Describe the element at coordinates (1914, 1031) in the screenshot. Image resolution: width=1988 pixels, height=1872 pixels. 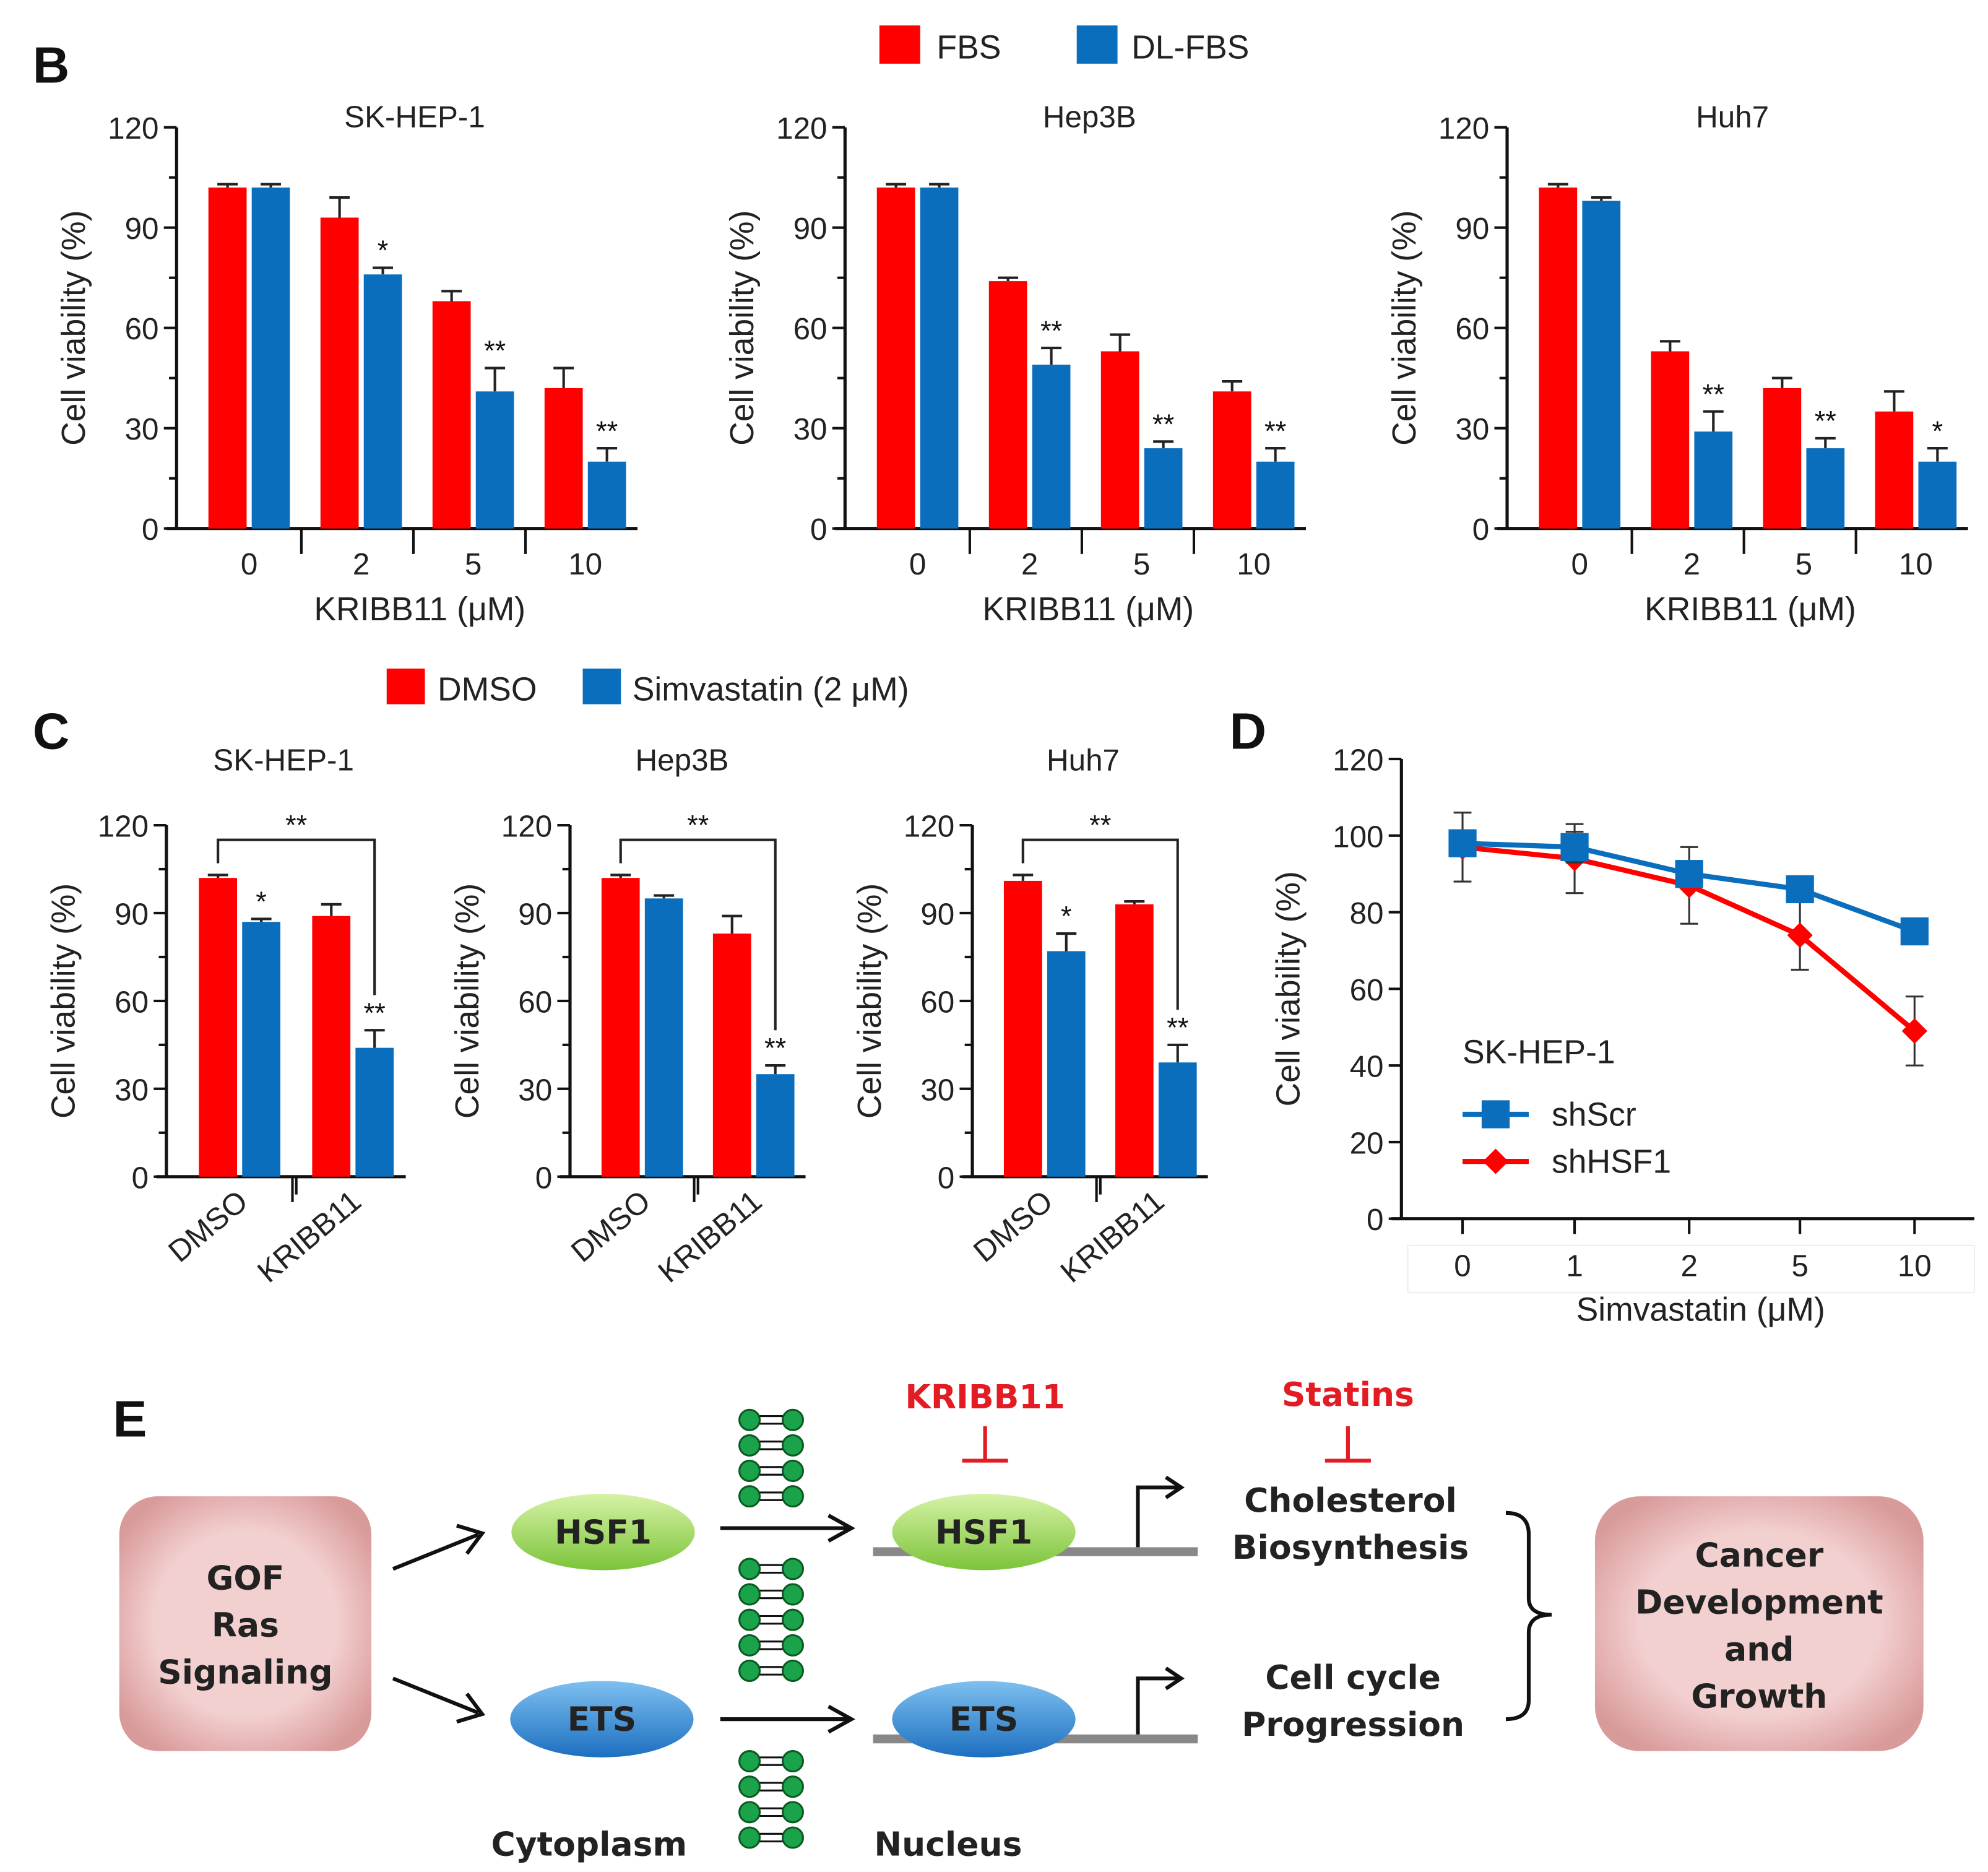
I see `data-point-diamond` at that location.